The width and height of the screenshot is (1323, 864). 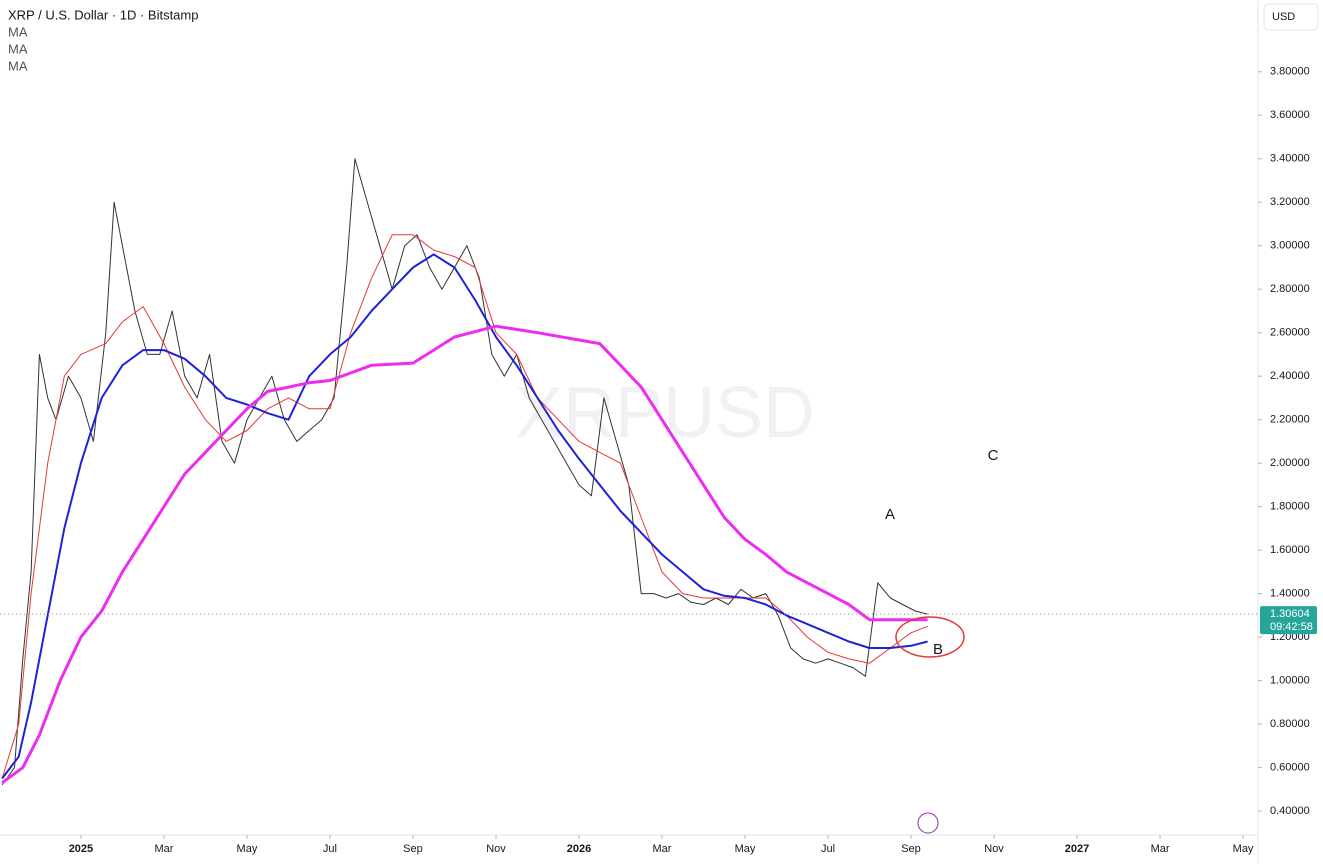 I want to click on y-tick-label: 3.20000, so click(x=1290, y=202).